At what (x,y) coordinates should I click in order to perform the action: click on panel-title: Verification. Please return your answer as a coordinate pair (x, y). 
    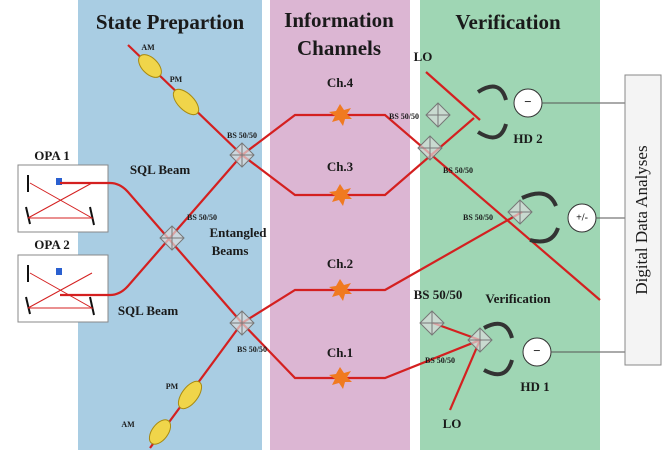
    Looking at the image, I should click on (508, 22).